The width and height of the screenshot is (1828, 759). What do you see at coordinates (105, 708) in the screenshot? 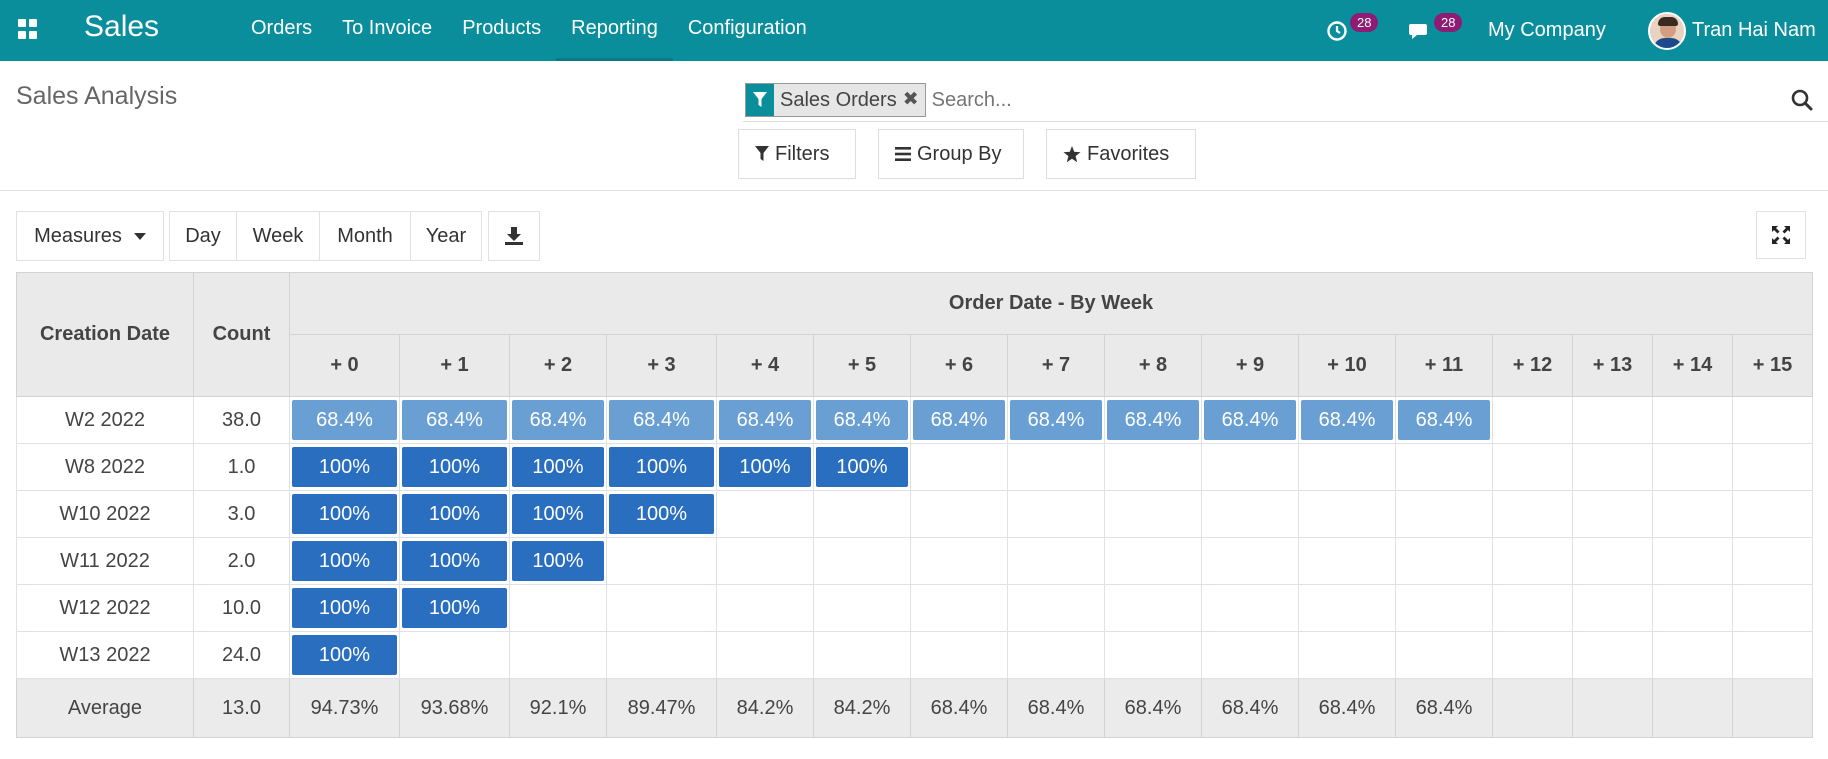
I see `average-label: Average` at bounding box center [105, 708].